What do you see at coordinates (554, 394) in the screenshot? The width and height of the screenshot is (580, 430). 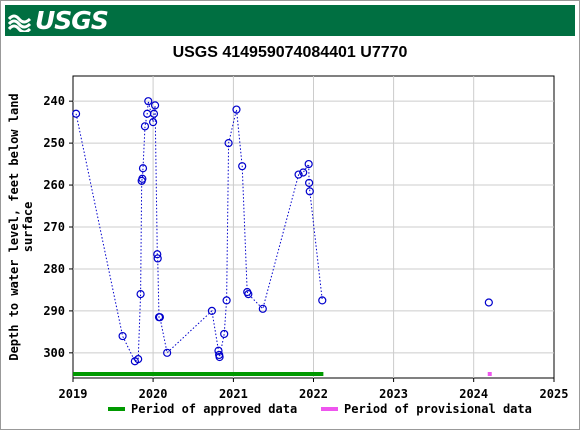 I see `x-tick-label: 2025` at bounding box center [554, 394].